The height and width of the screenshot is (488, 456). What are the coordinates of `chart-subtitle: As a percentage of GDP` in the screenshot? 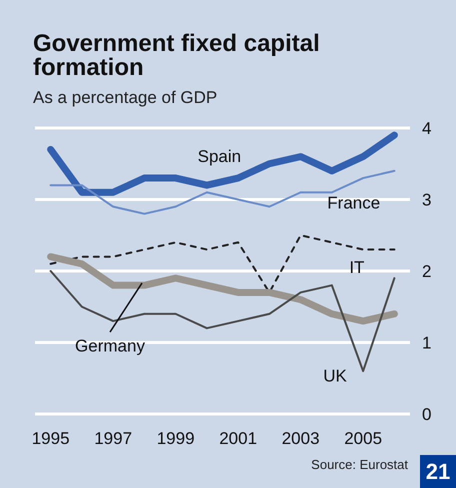 It's located at (125, 98).